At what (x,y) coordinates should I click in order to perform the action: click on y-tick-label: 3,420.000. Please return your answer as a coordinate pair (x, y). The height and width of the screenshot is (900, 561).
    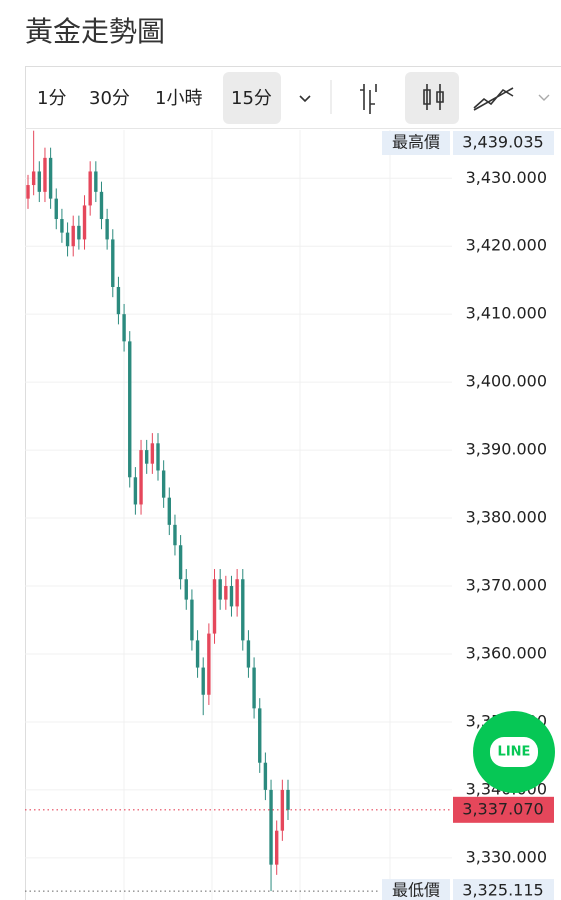
    Looking at the image, I should click on (506, 245).